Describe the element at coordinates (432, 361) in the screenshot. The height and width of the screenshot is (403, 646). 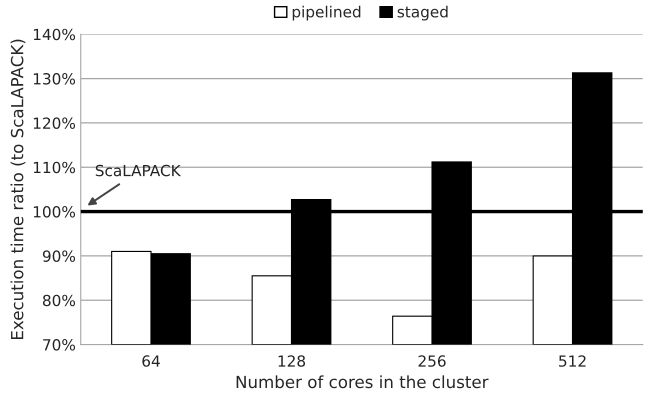
I see `x-tick-label: 256` at that location.